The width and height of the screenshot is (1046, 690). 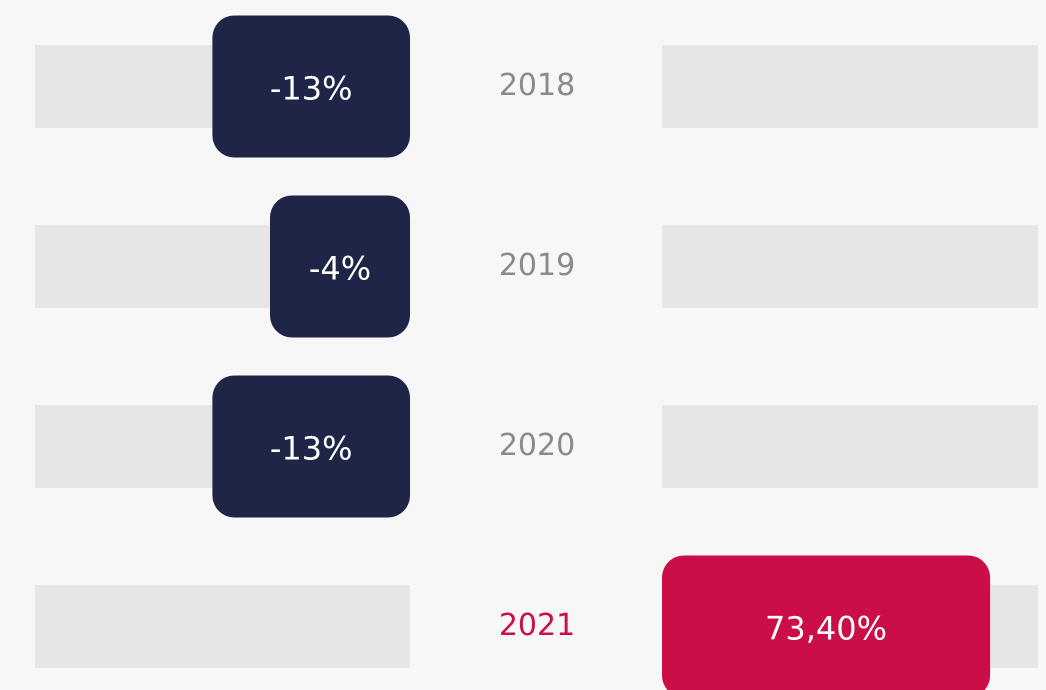 I want to click on category-label: 2021, so click(x=537, y=625).